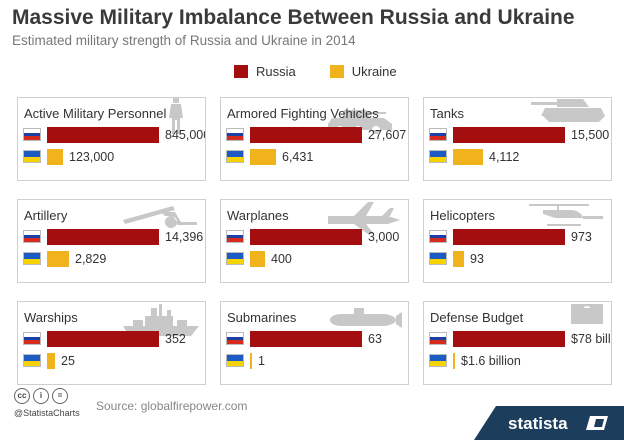 The height and width of the screenshot is (440, 624). I want to click on legend-label-ukraine: Ukraine, so click(374, 71).